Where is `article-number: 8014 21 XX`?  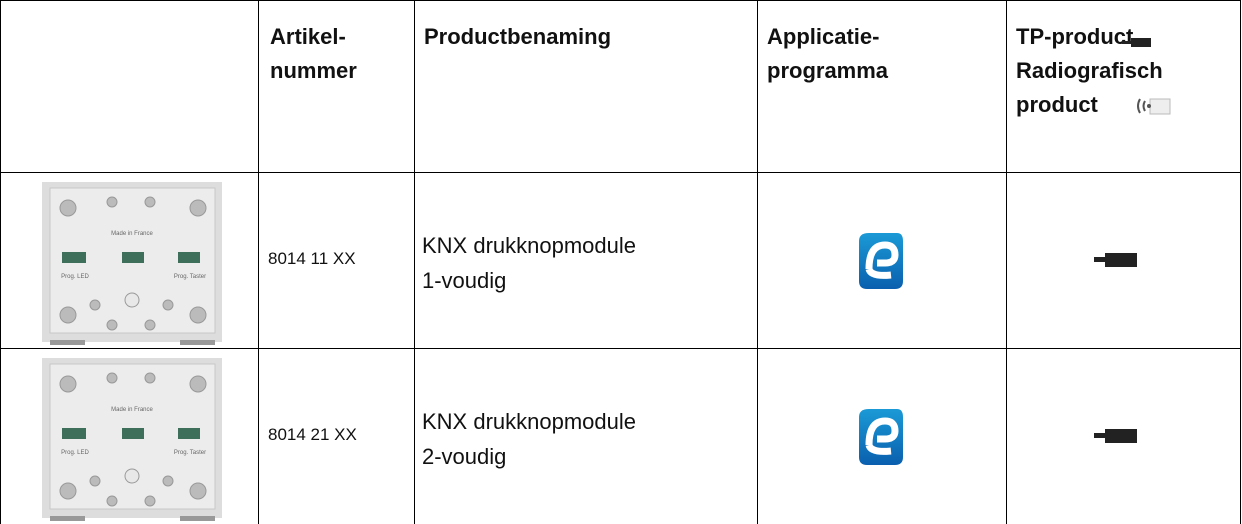 article-number: 8014 21 XX is located at coordinates (312, 434).